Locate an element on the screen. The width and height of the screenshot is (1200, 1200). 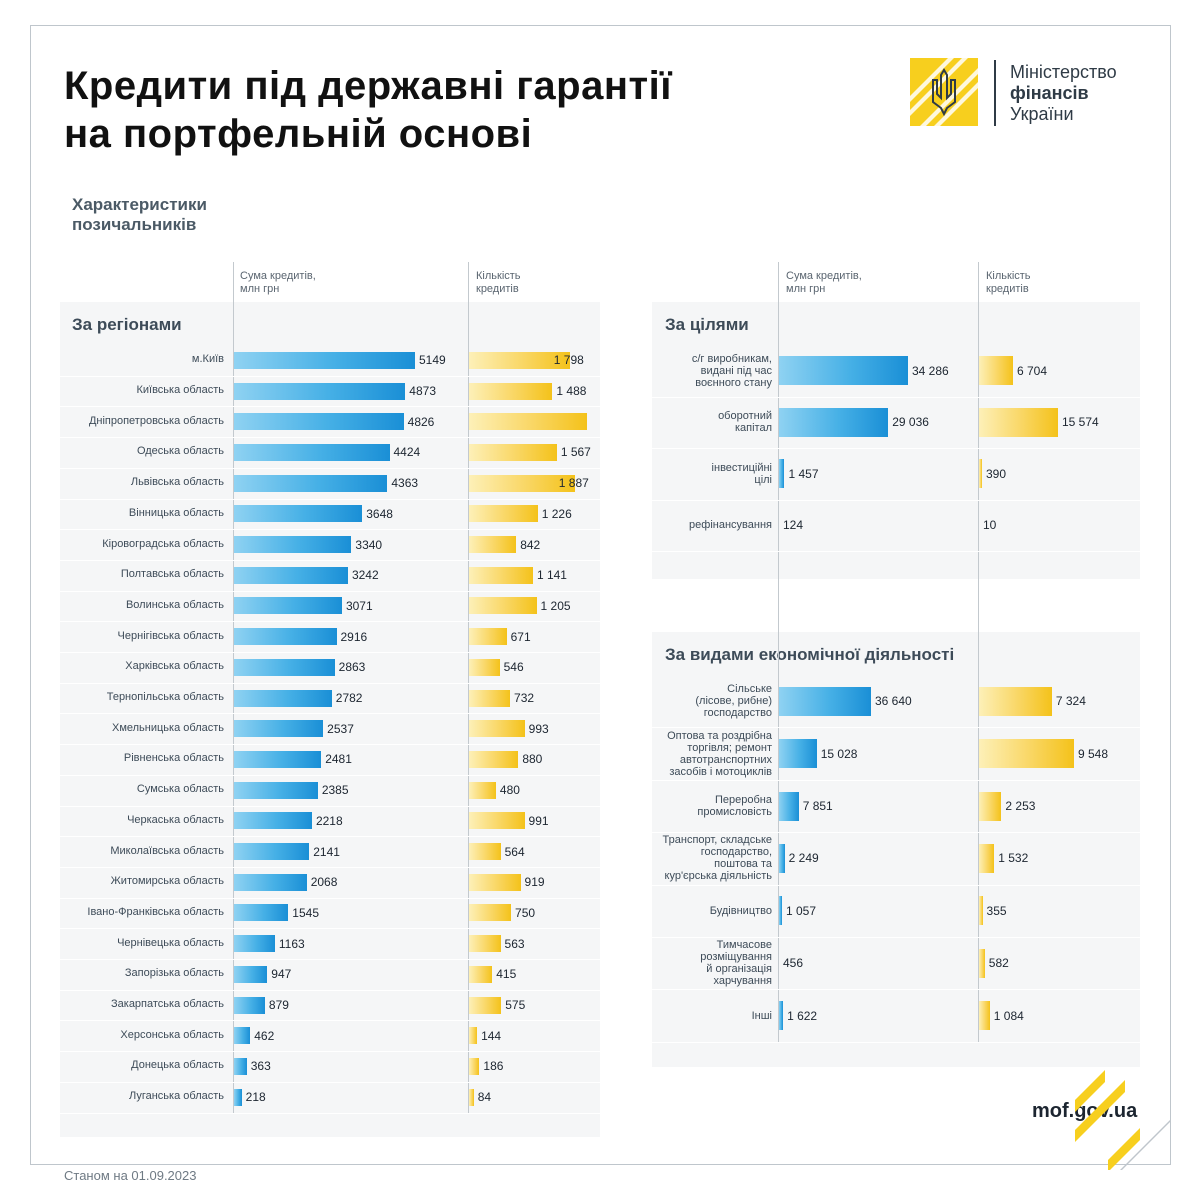
region-category-label: Херсонська область is located at coordinates (172, 1034).